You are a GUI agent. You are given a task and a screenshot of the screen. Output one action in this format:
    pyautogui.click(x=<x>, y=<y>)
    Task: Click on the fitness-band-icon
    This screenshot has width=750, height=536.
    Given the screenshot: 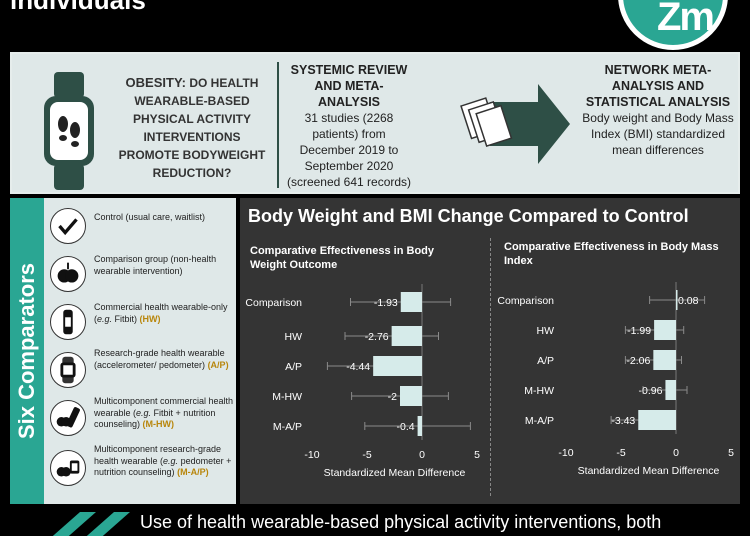 What is the action you would take?
    pyautogui.click(x=68, y=322)
    